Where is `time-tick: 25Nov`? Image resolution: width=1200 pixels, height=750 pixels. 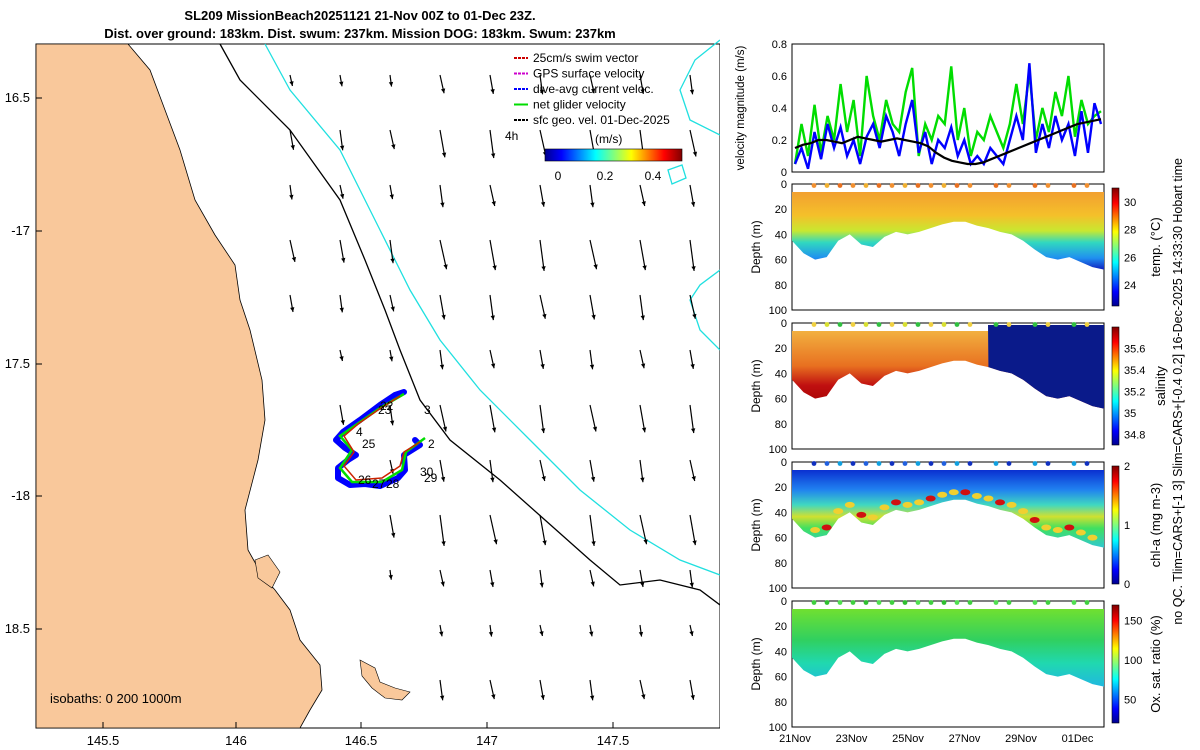 time-tick: 25Nov is located at coordinates (908, 739).